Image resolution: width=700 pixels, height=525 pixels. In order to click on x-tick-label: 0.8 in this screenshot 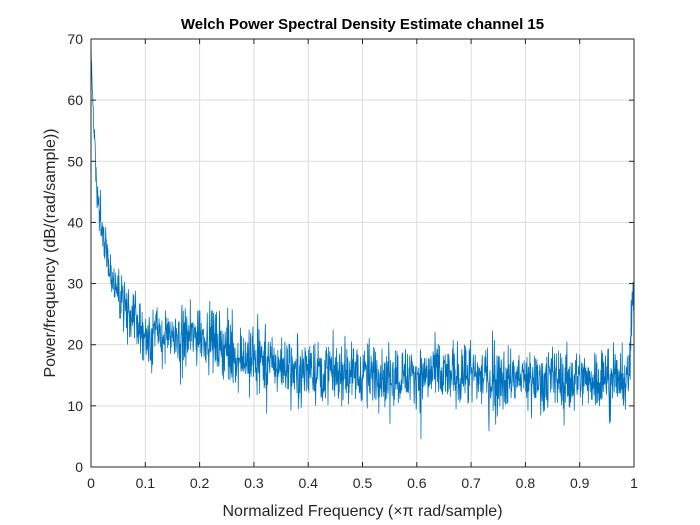, I will do `click(526, 483)`.